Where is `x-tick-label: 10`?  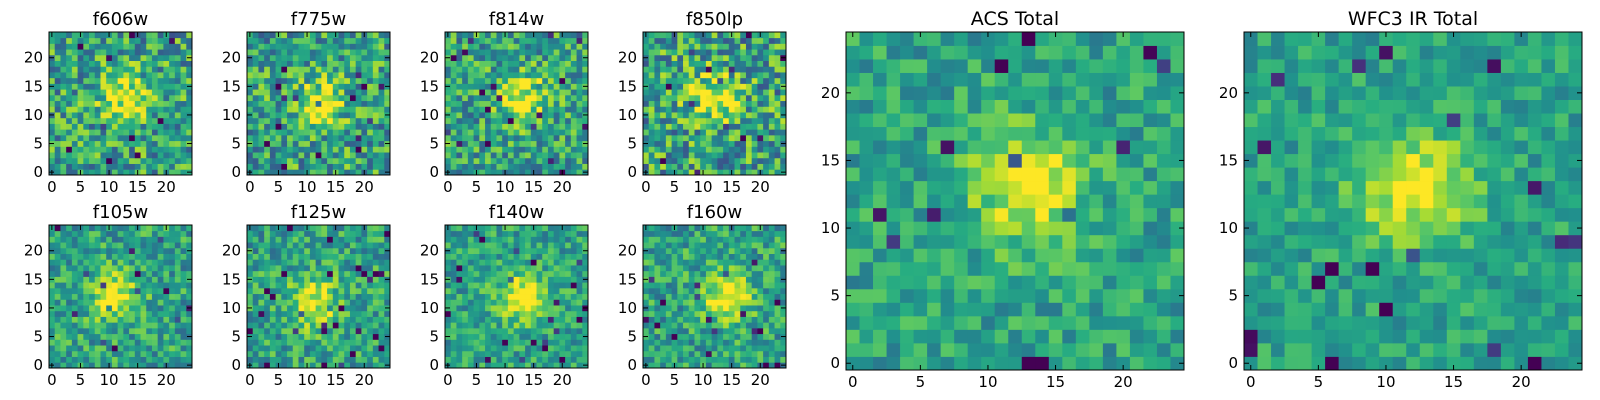 x-tick-label: 10 is located at coordinates (109, 380).